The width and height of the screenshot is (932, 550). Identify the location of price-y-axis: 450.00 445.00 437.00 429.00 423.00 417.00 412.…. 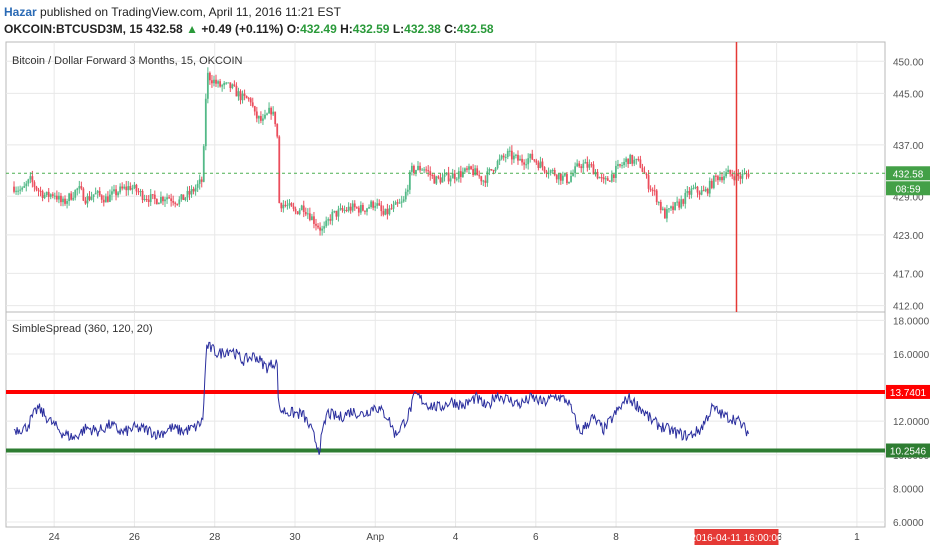
(908, 184).